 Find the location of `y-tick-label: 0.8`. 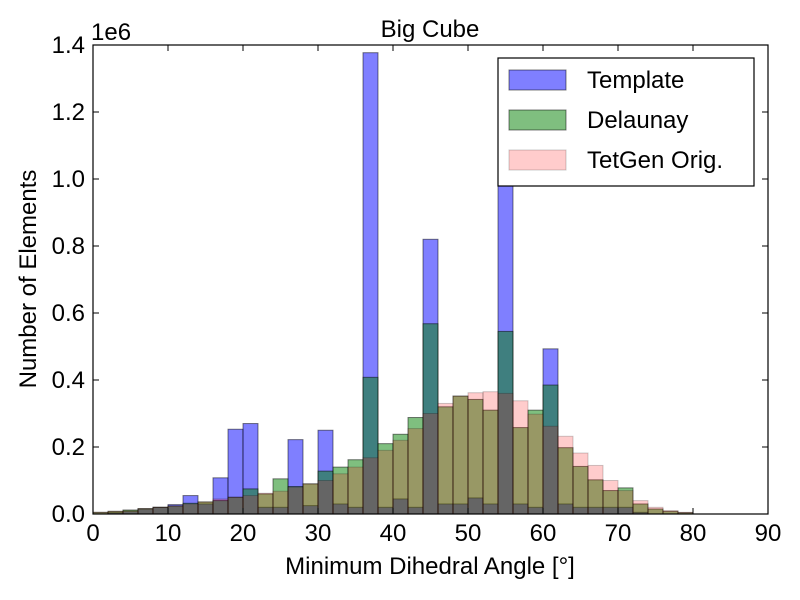

y-tick-label: 0.8 is located at coordinates (68, 246).